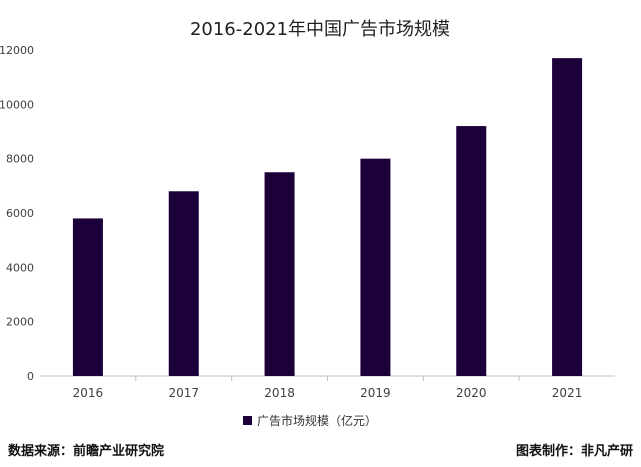 The width and height of the screenshot is (641, 467). Describe the element at coordinates (17, 50) in the screenshot. I see `y-tick-label: 12000` at that location.